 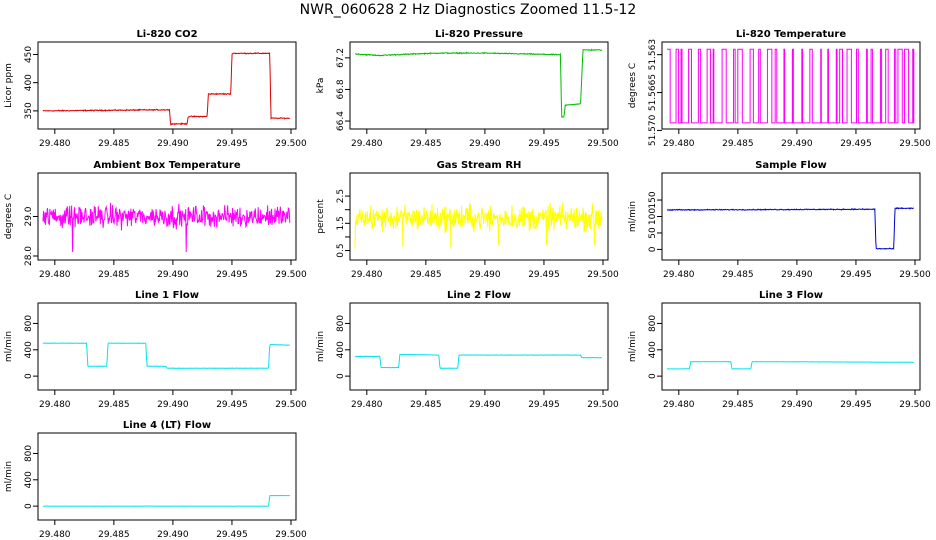 What do you see at coordinates (29, 216) in the screenshot?
I see `y-tick-label: 29.0` at bounding box center [29, 216].